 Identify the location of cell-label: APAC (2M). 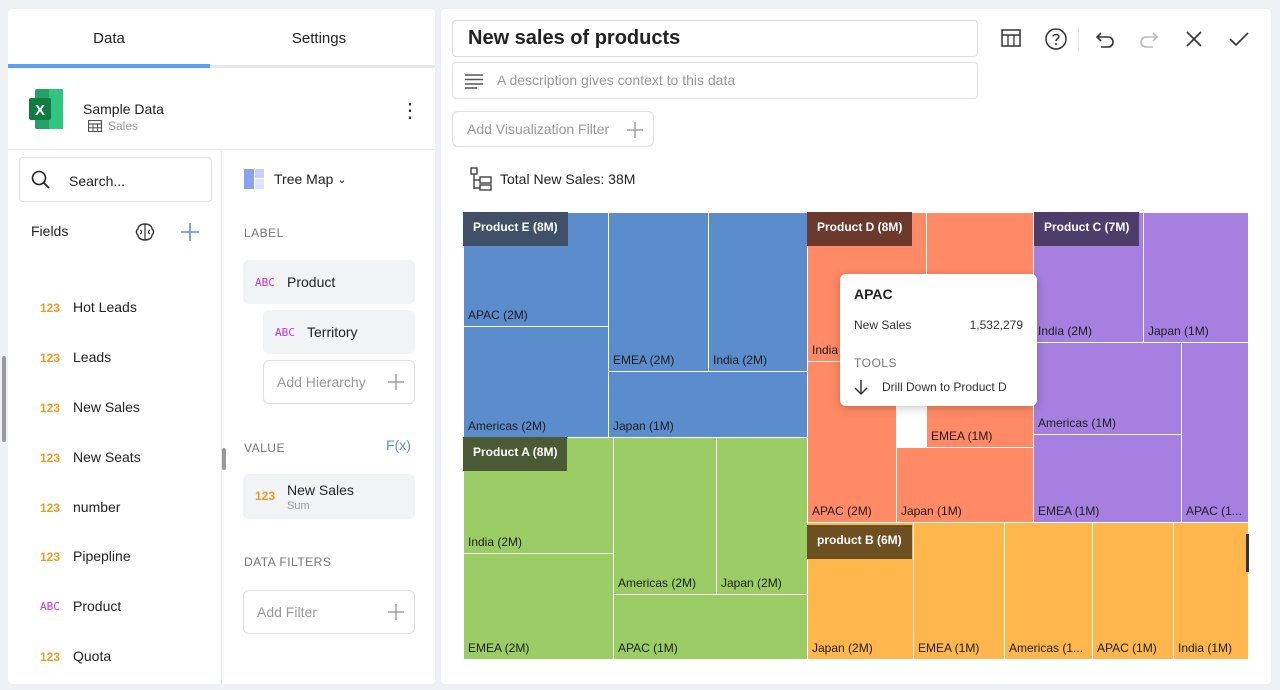
(842, 511).